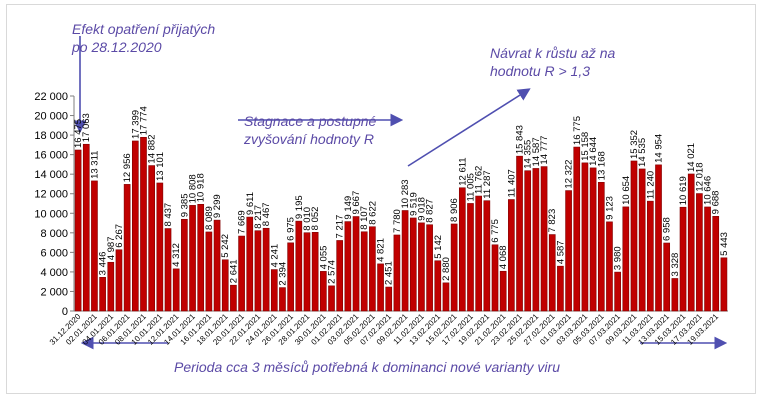  What do you see at coordinates (233, 271) in the screenshot?
I see `bar-value-label: 2 641` at bounding box center [233, 271].